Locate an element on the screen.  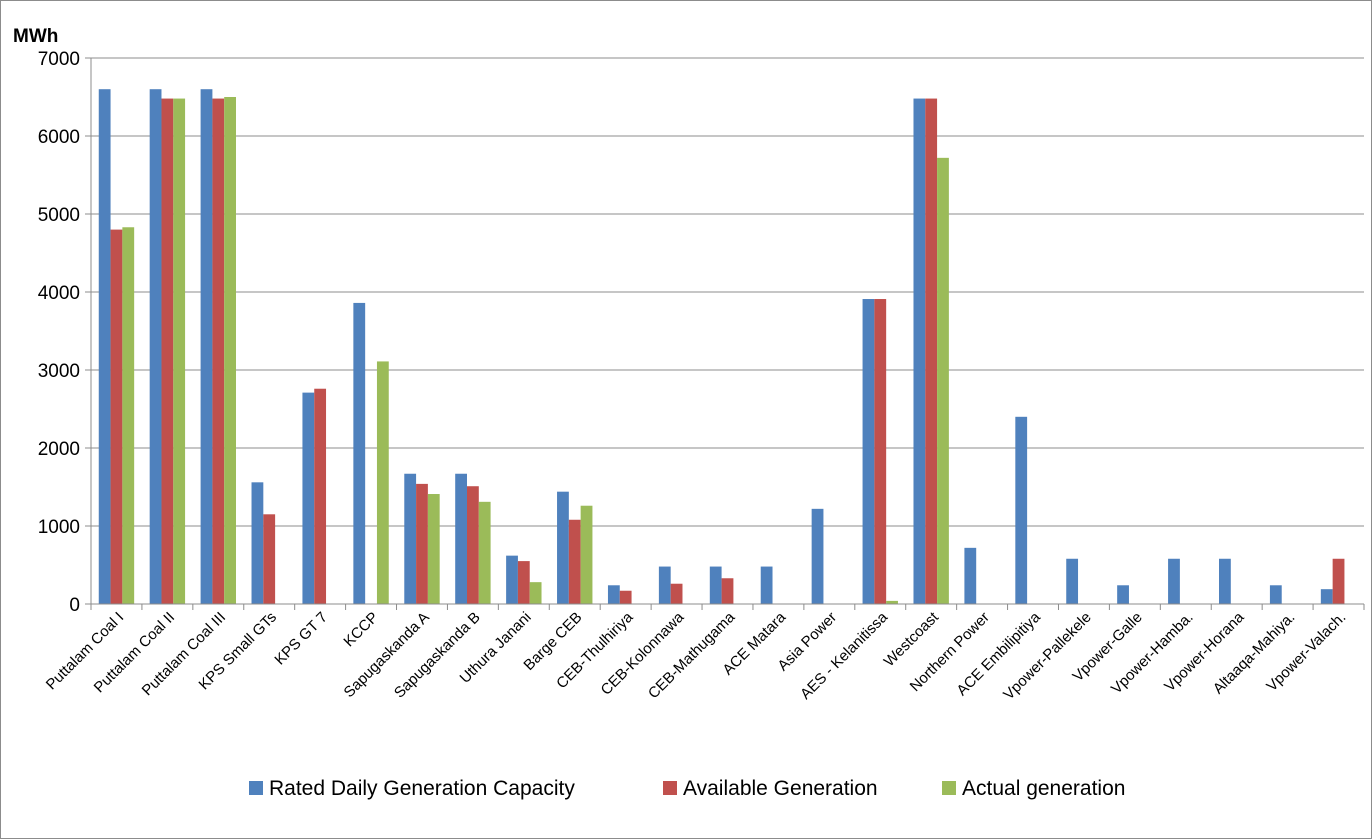
x-category-label: CEB-Mathugama is located at coordinates (692, 655).